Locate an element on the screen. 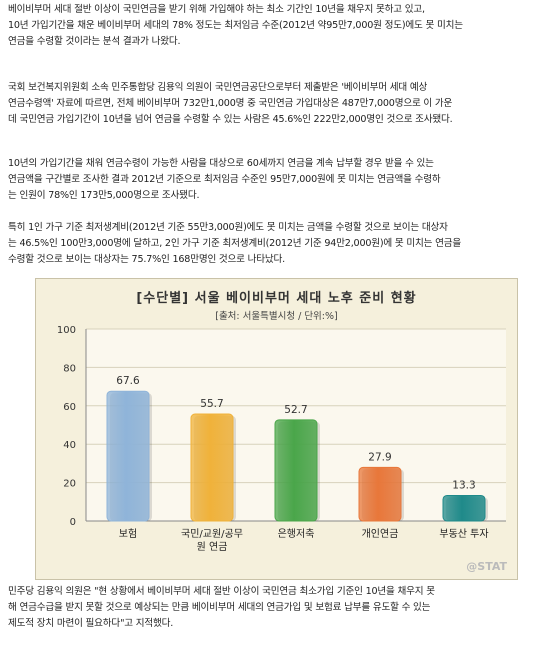 This screenshot has width=556, height=647. x-tick-label: 원 연금 is located at coordinates (212, 547).